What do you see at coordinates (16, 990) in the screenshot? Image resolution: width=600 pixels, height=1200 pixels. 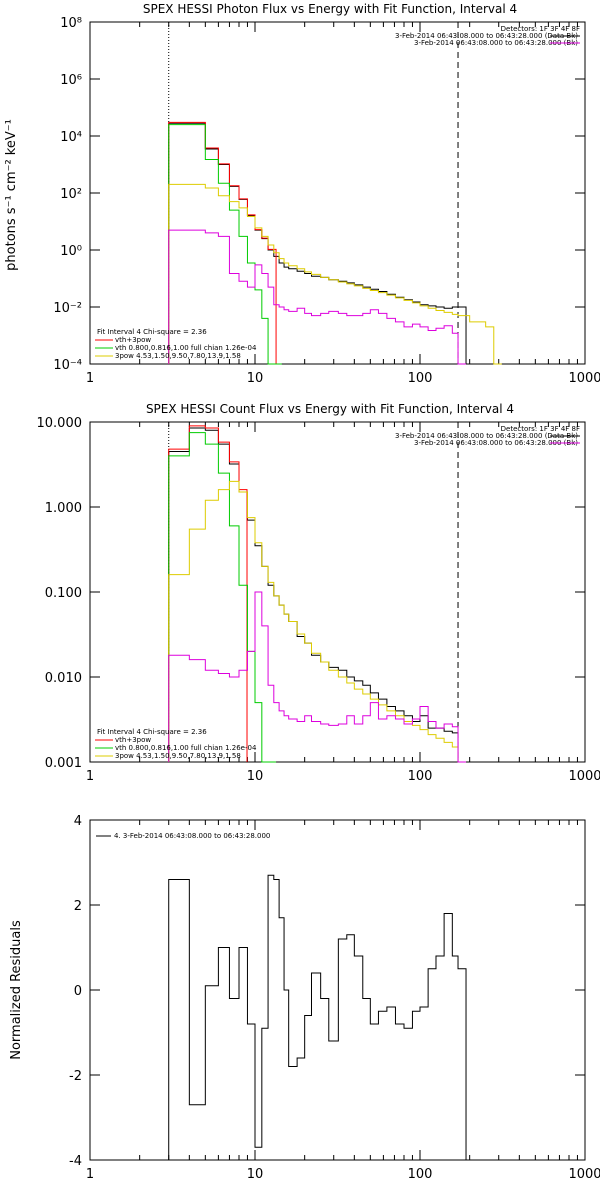 I see `residuals-ylabel: Normalized Residuals` at bounding box center [16, 990].